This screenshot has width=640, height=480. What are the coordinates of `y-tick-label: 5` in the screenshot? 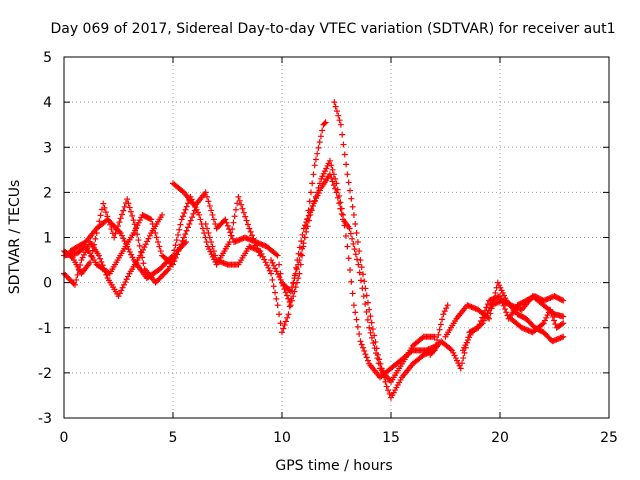 It's located at (47, 58).